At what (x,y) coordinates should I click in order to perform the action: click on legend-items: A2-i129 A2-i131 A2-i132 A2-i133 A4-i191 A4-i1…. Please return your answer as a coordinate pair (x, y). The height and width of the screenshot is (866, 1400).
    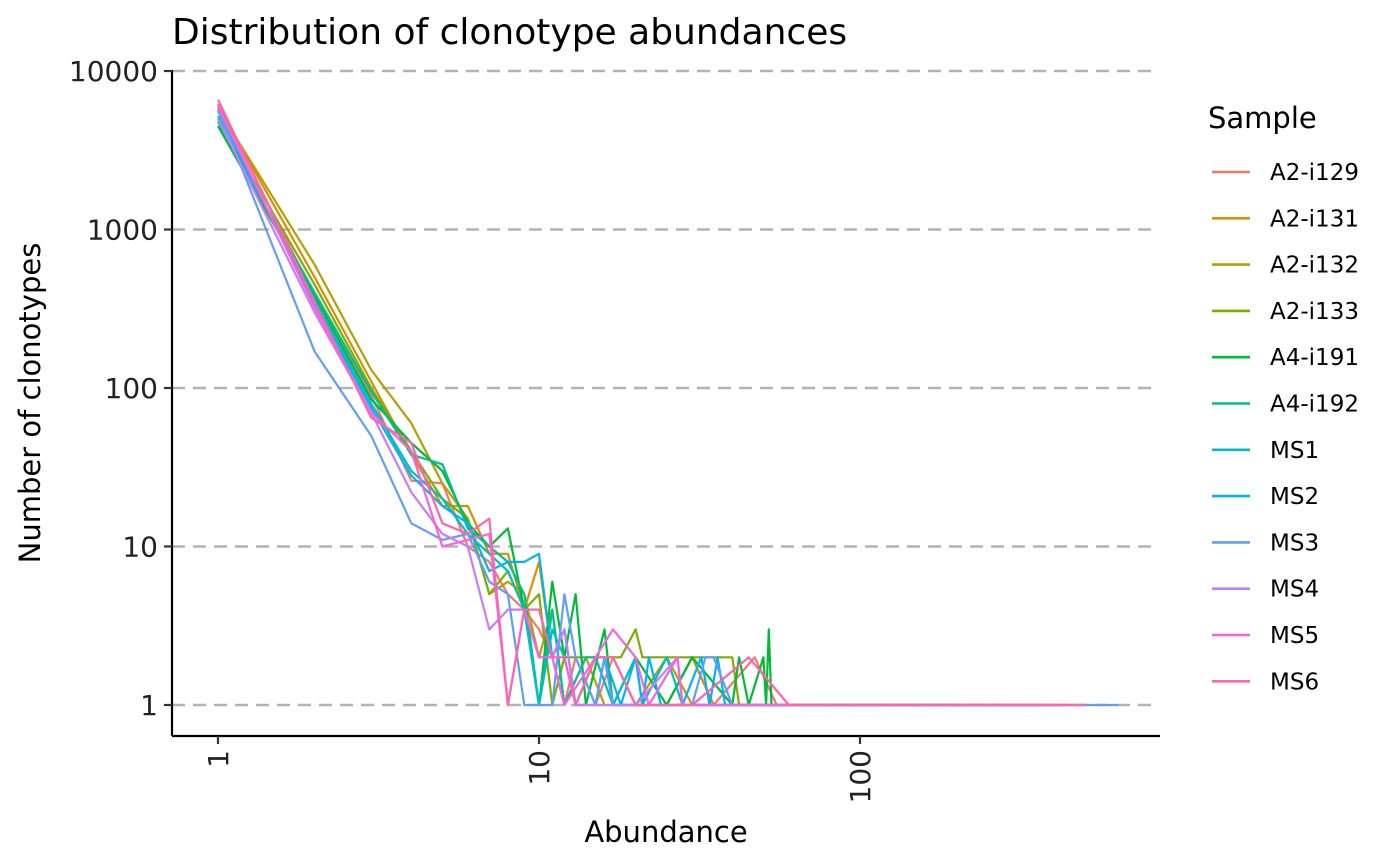
    Looking at the image, I should click on (1285, 427).